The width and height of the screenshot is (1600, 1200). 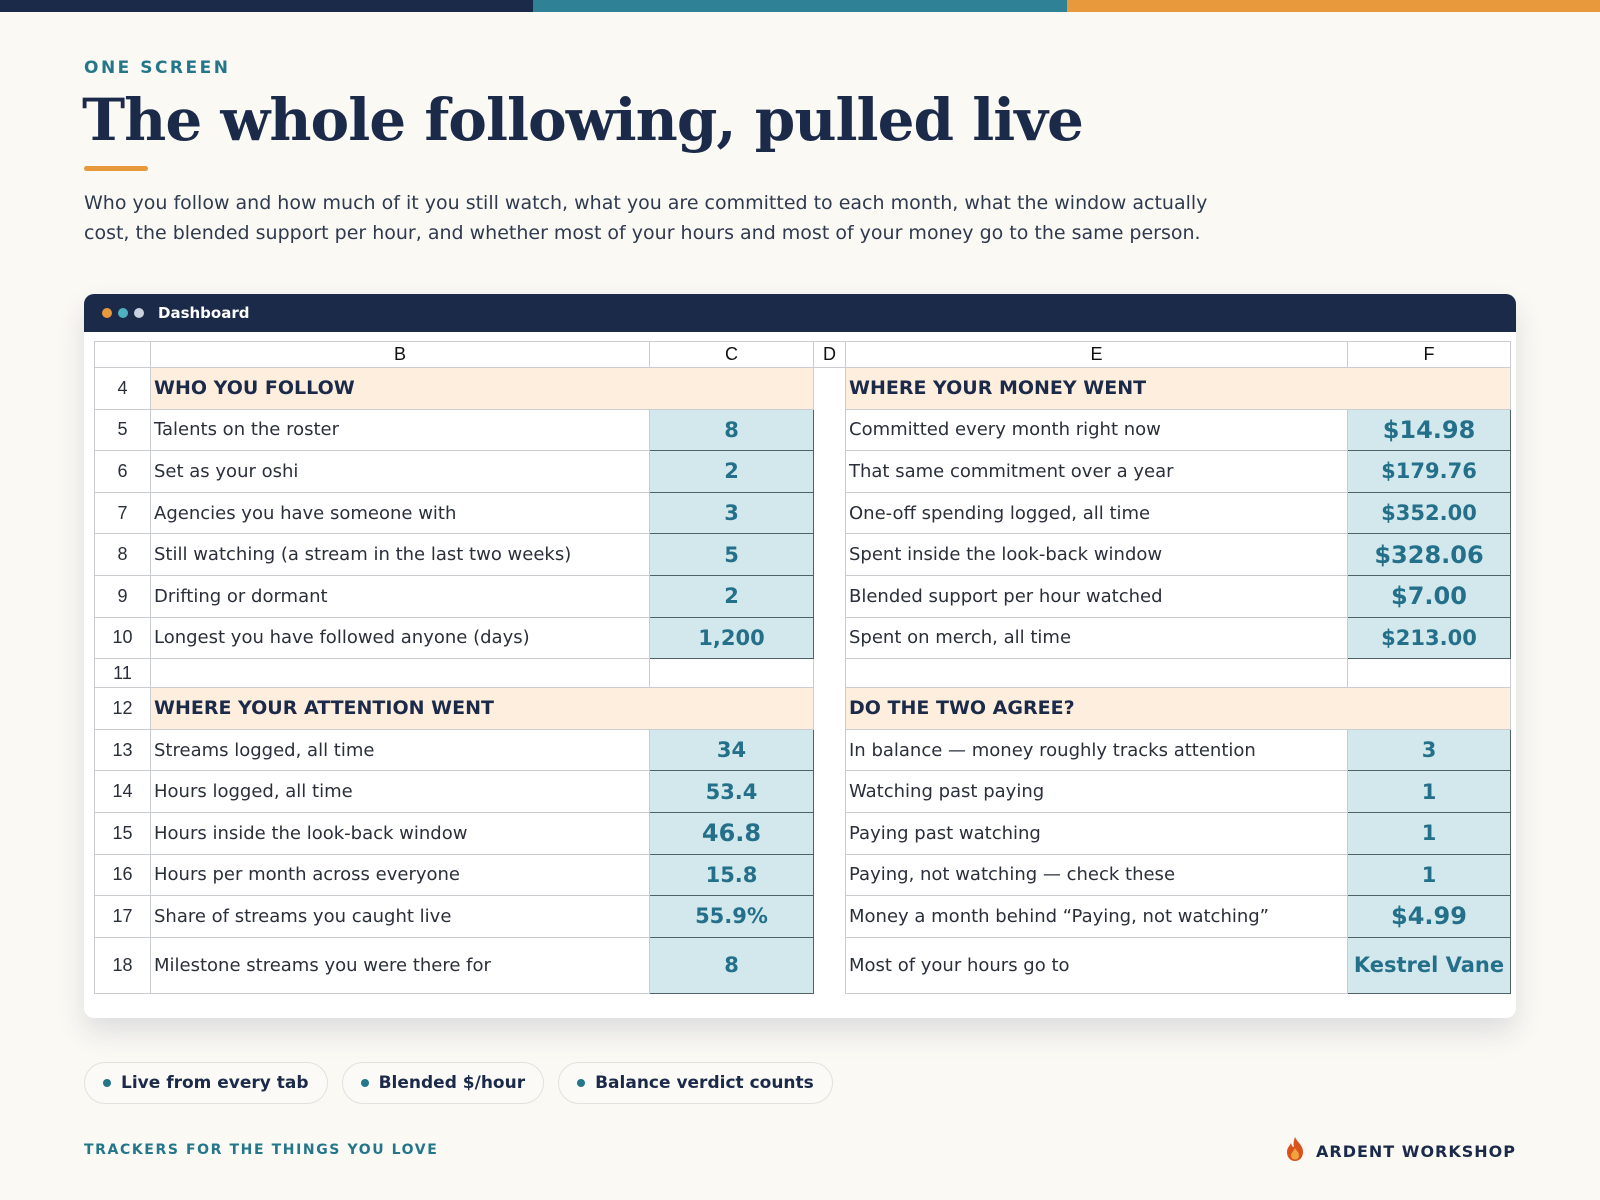 I want to click on metric-value: 15.8, so click(x=731, y=875).